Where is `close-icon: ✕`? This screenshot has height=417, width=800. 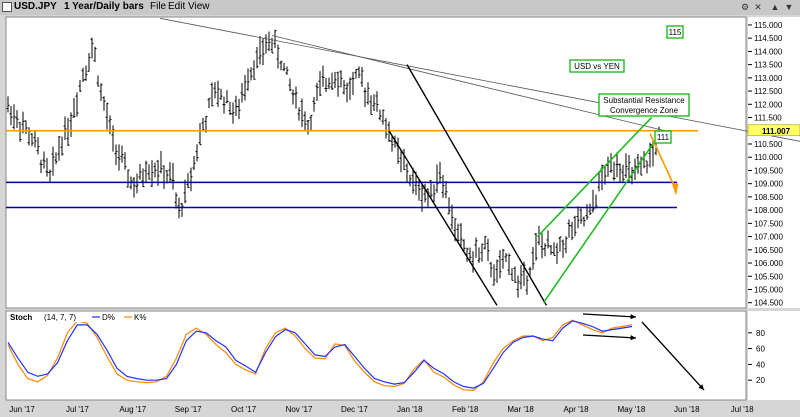 close-icon: ✕ is located at coordinates (758, 7).